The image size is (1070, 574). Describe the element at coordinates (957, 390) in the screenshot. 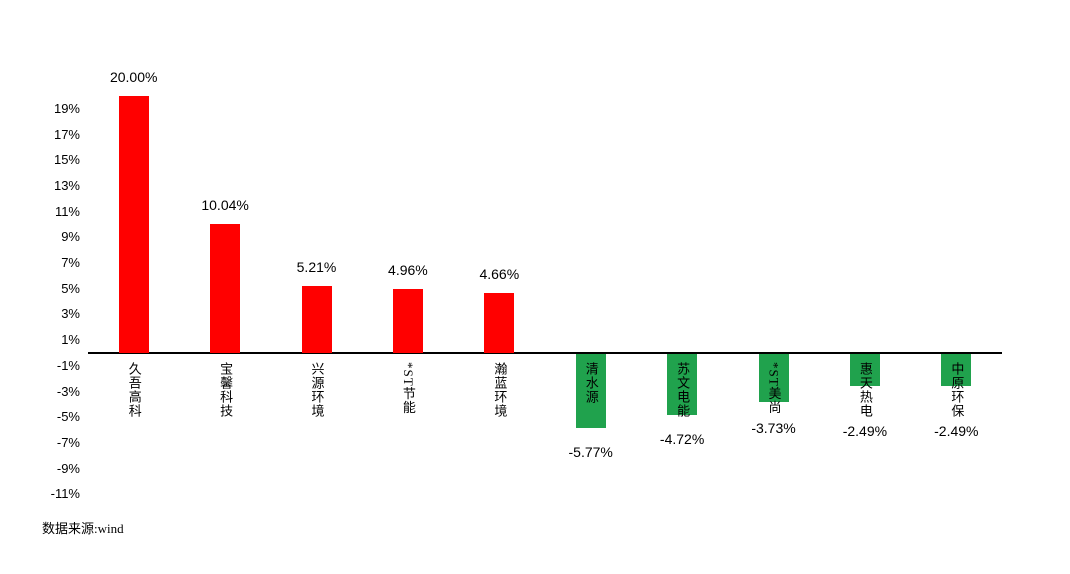

I see `category-label: 中原环保` at that location.